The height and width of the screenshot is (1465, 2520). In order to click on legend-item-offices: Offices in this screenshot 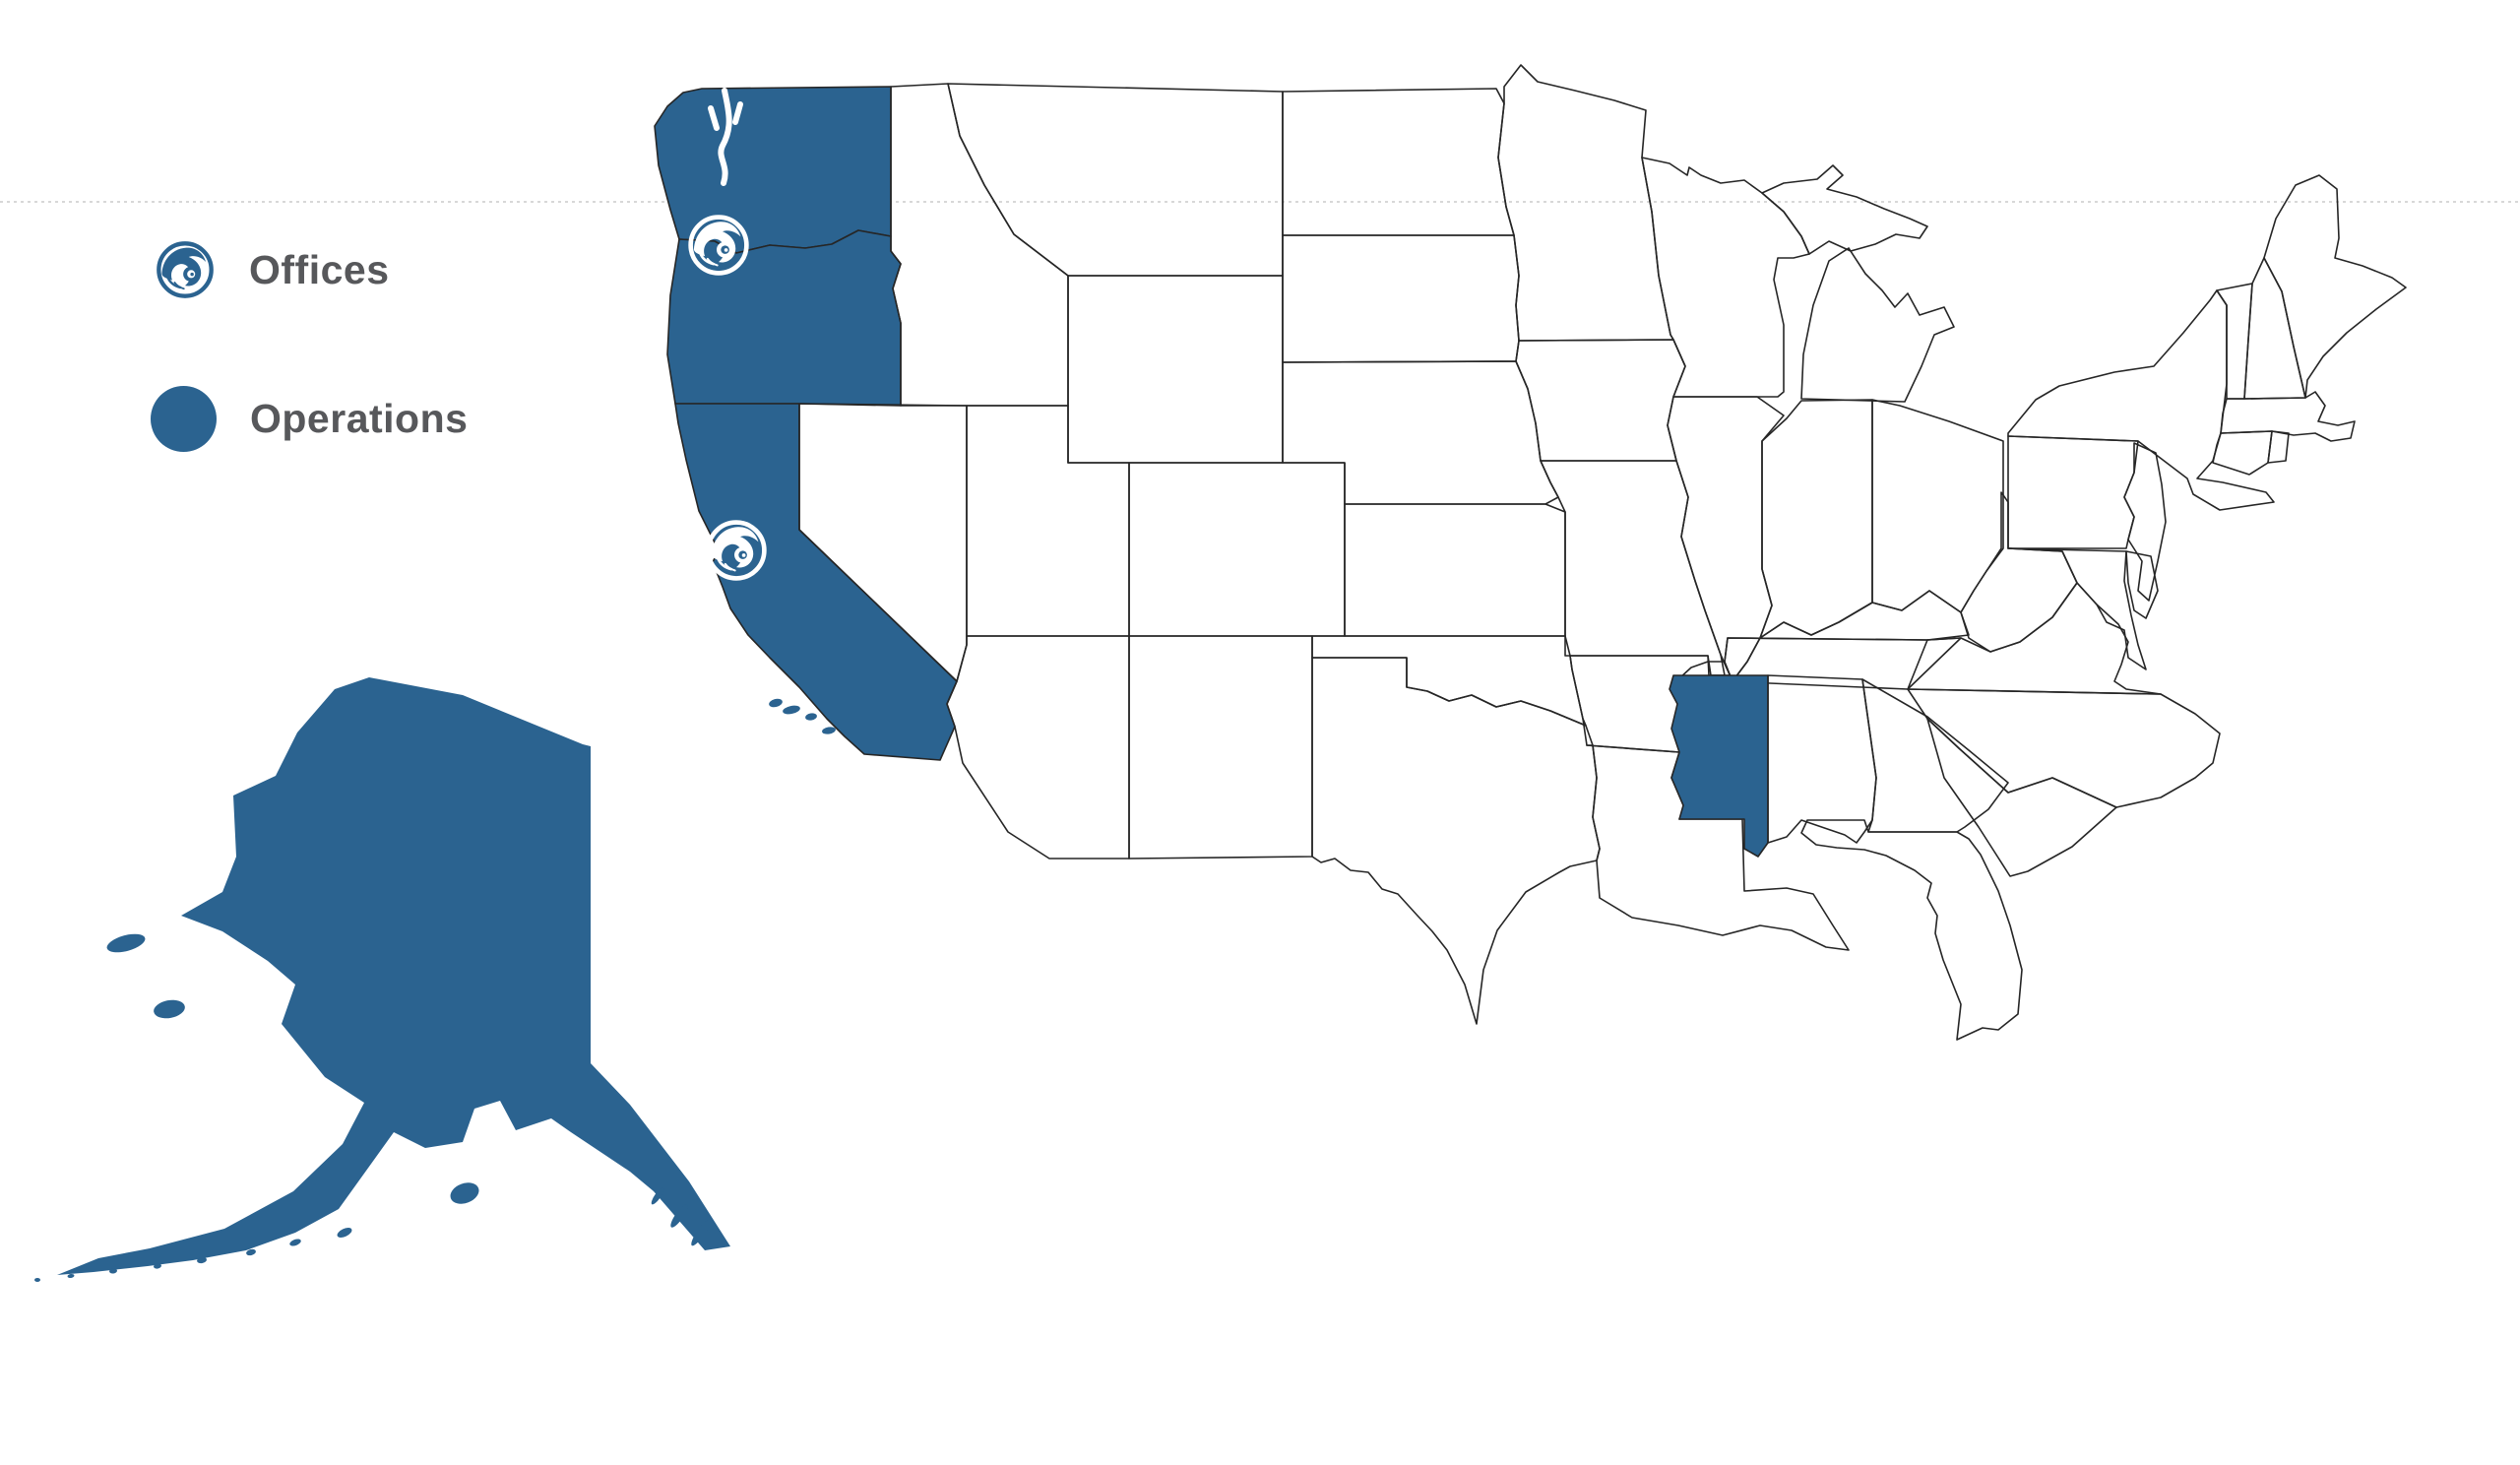, I will do `click(272, 270)`.